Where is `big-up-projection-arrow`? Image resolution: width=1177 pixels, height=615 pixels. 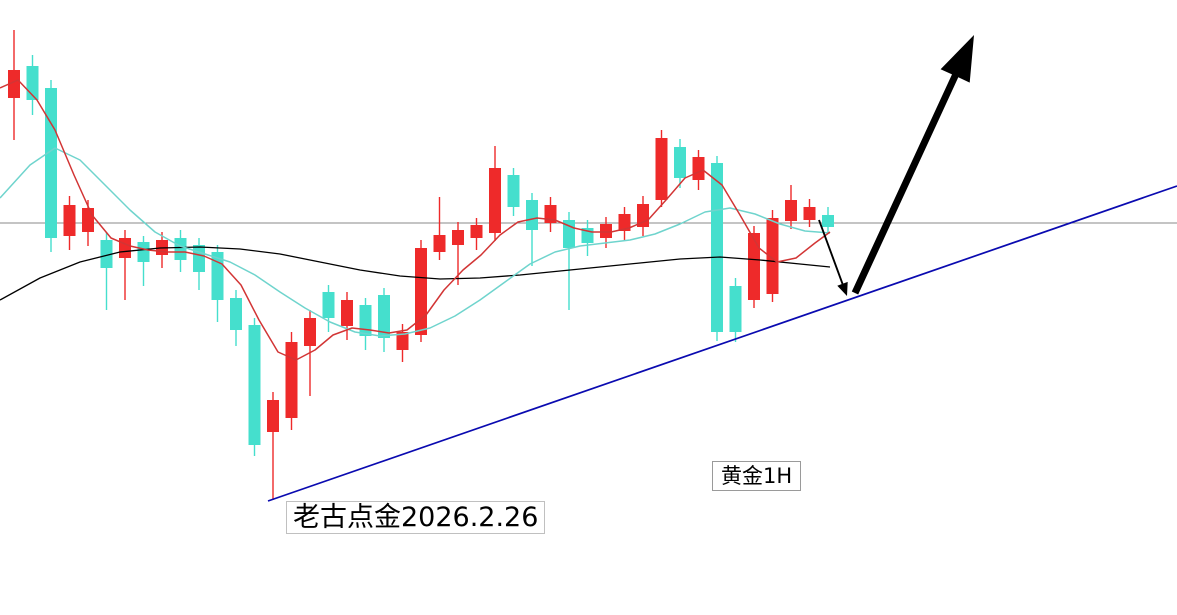 big-up-projection-arrow is located at coordinates (912, 165).